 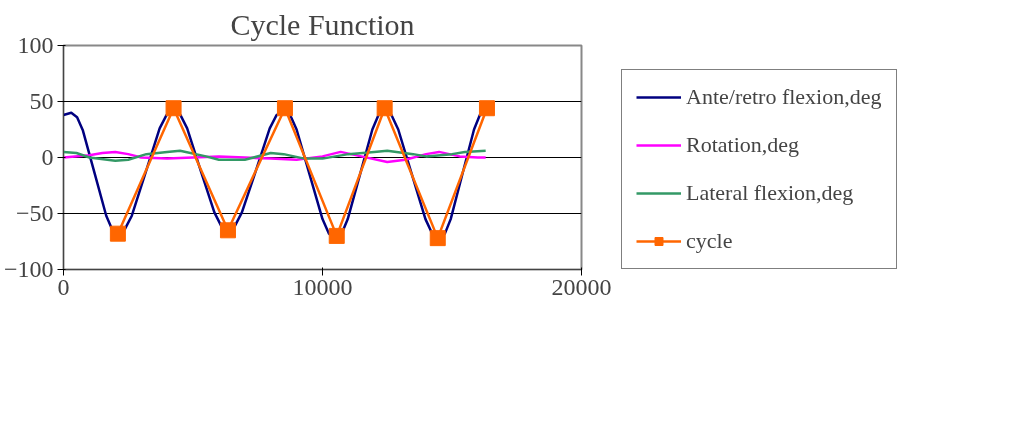 What do you see at coordinates (47, 157) in the screenshot?
I see `y-tick-label: 0` at bounding box center [47, 157].